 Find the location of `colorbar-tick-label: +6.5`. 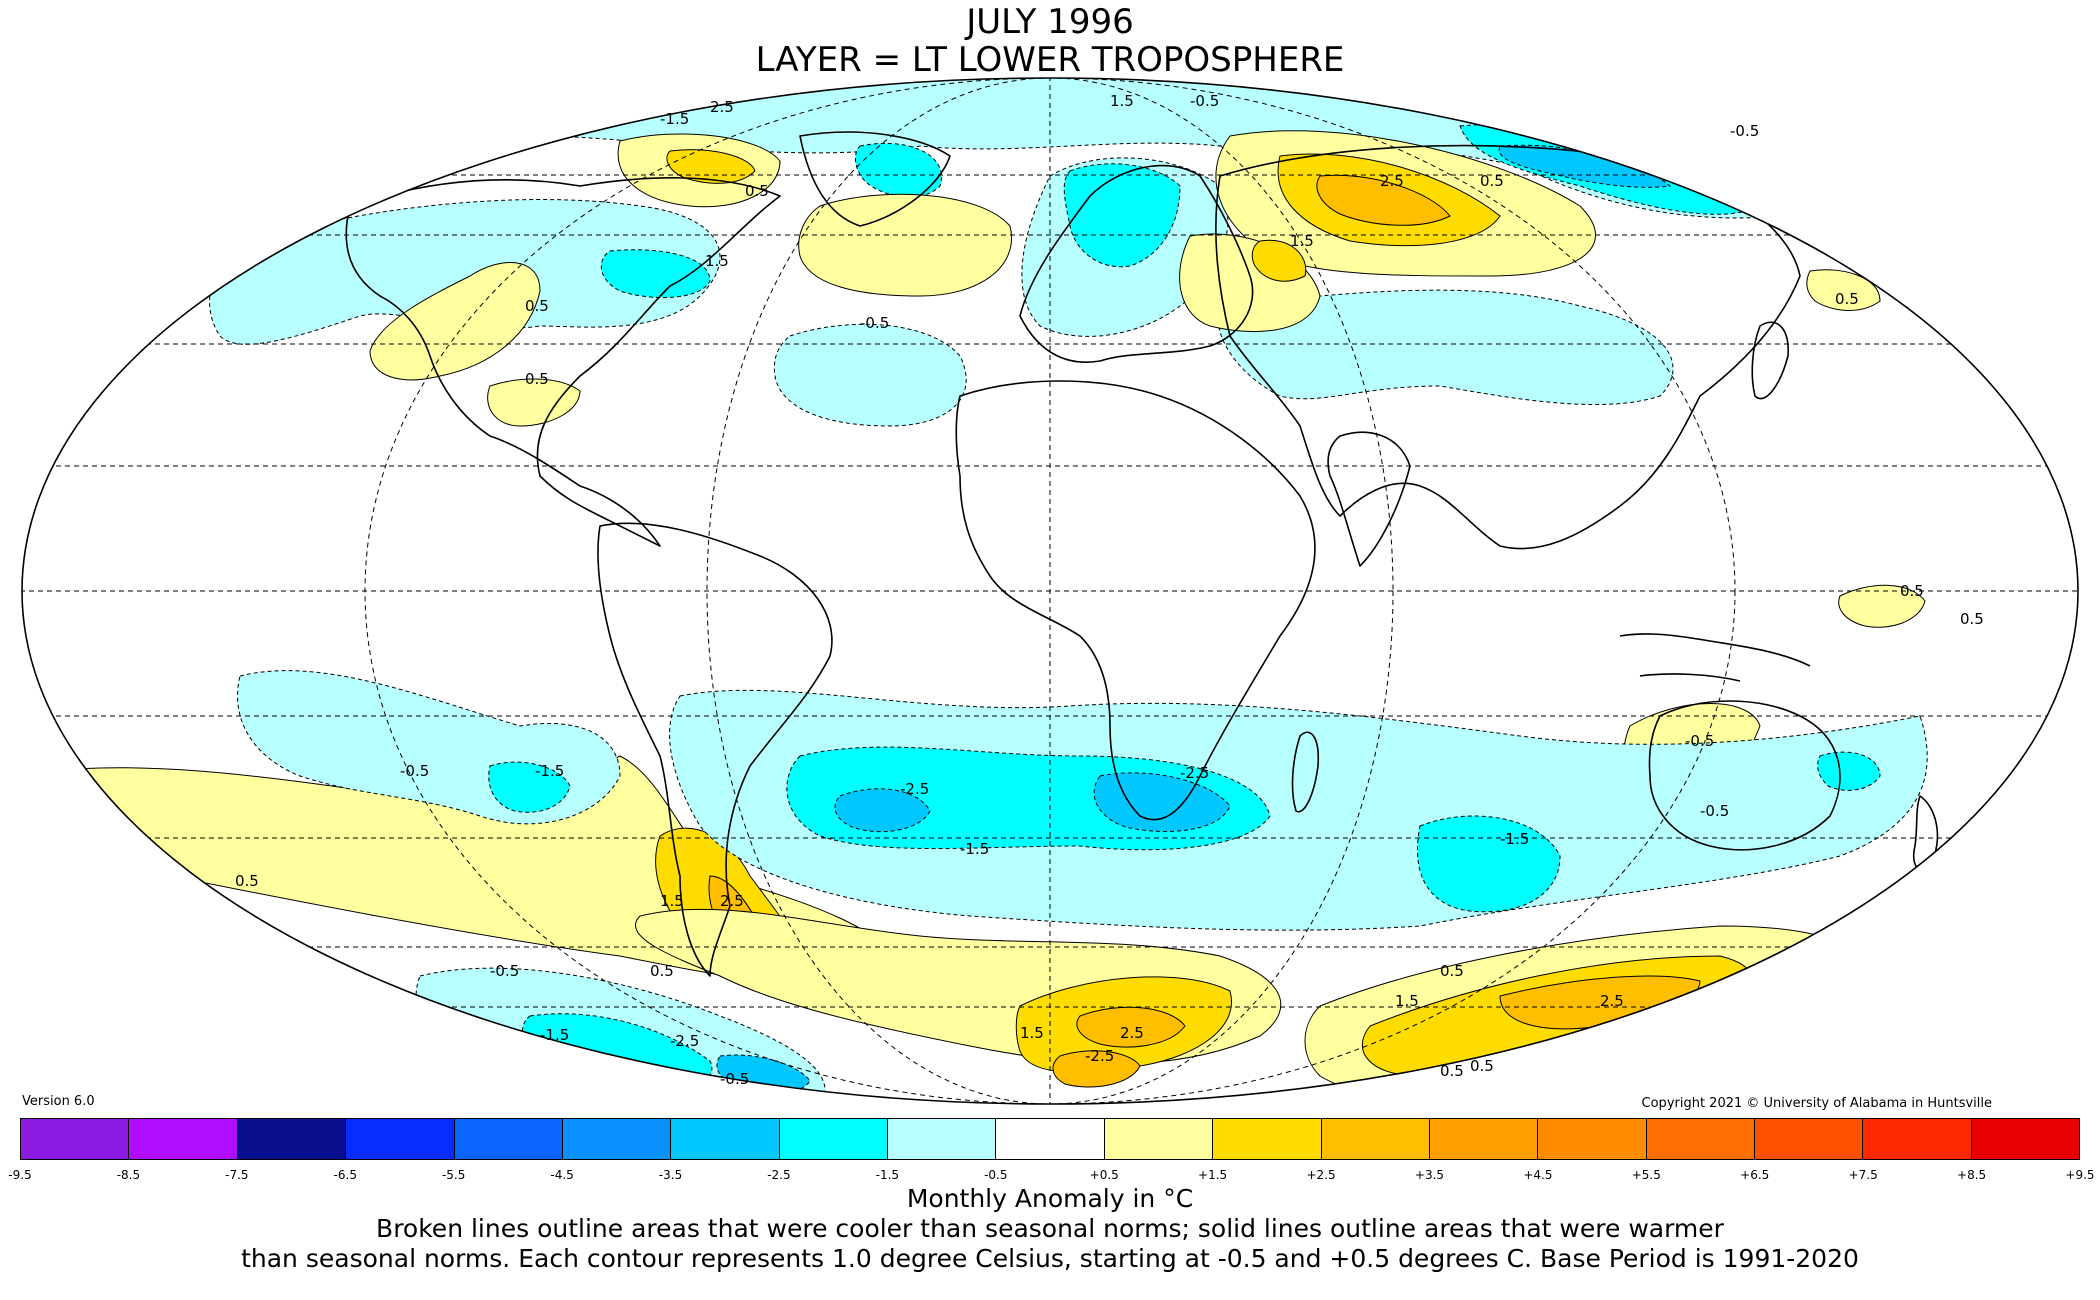

colorbar-tick-label: +6.5 is located at coordinates (1755, 1175).